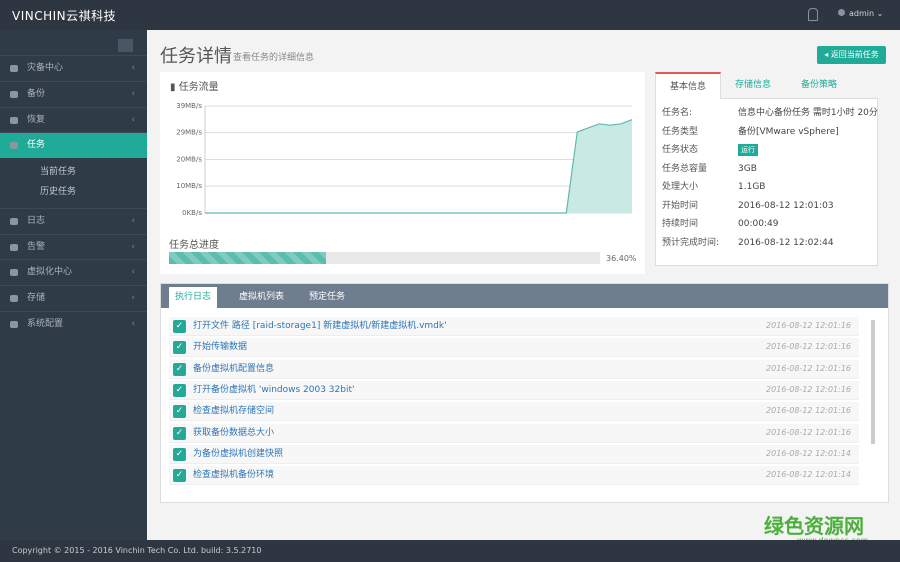  Describe the element at coordinates (58, 172) in the screenshot. I see `submenu-item: 当前任务` at that location.